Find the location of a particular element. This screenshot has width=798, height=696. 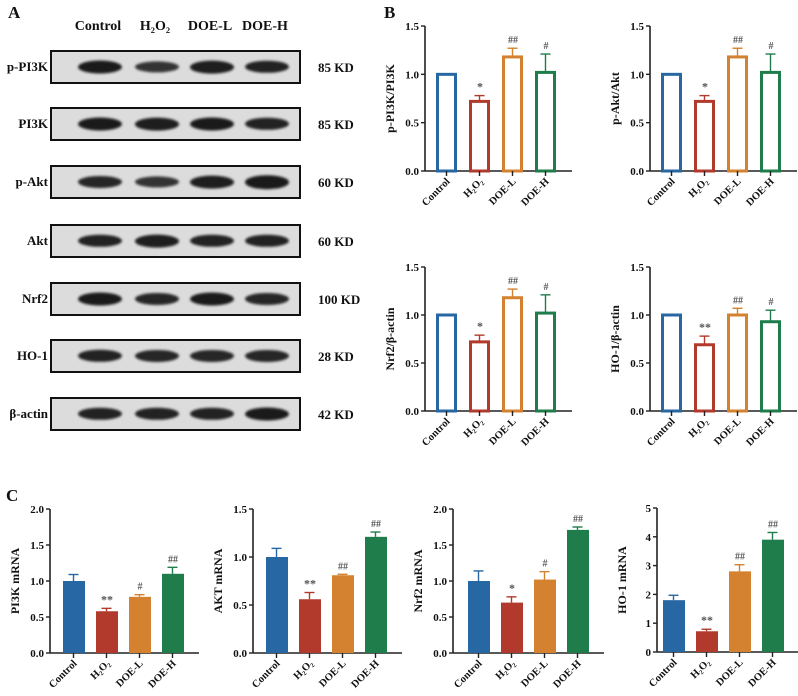

protein-label: β-actin is located at coordinates (28, 413).